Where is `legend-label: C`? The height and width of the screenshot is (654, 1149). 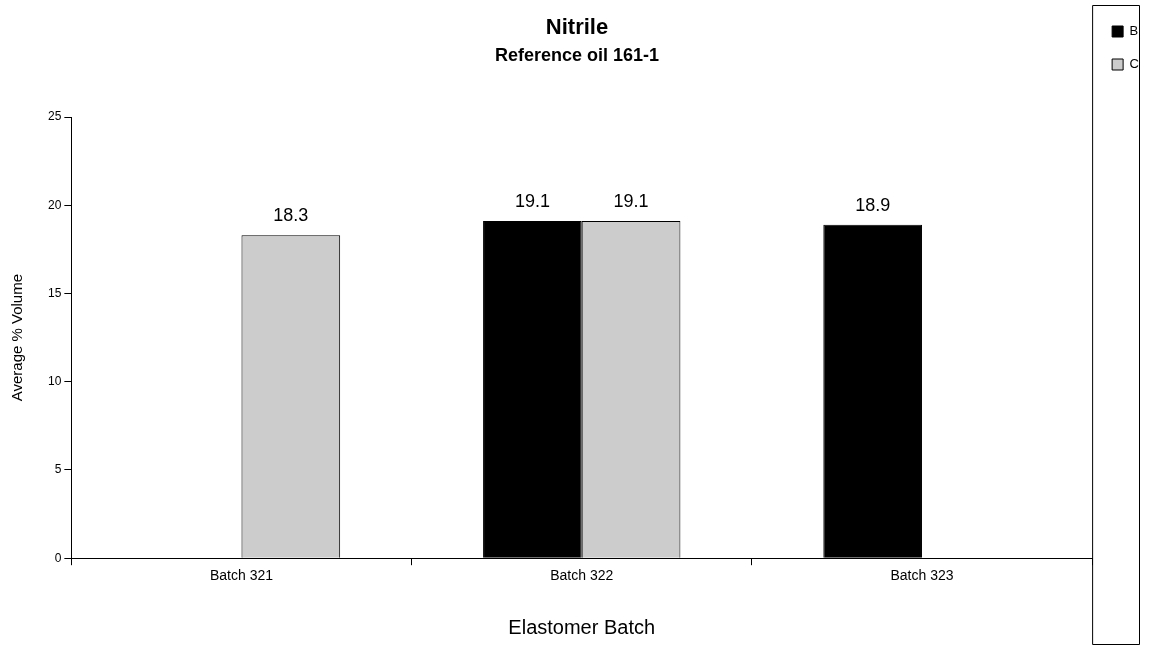 legend-label: C is located at coordinates (1134, 64).